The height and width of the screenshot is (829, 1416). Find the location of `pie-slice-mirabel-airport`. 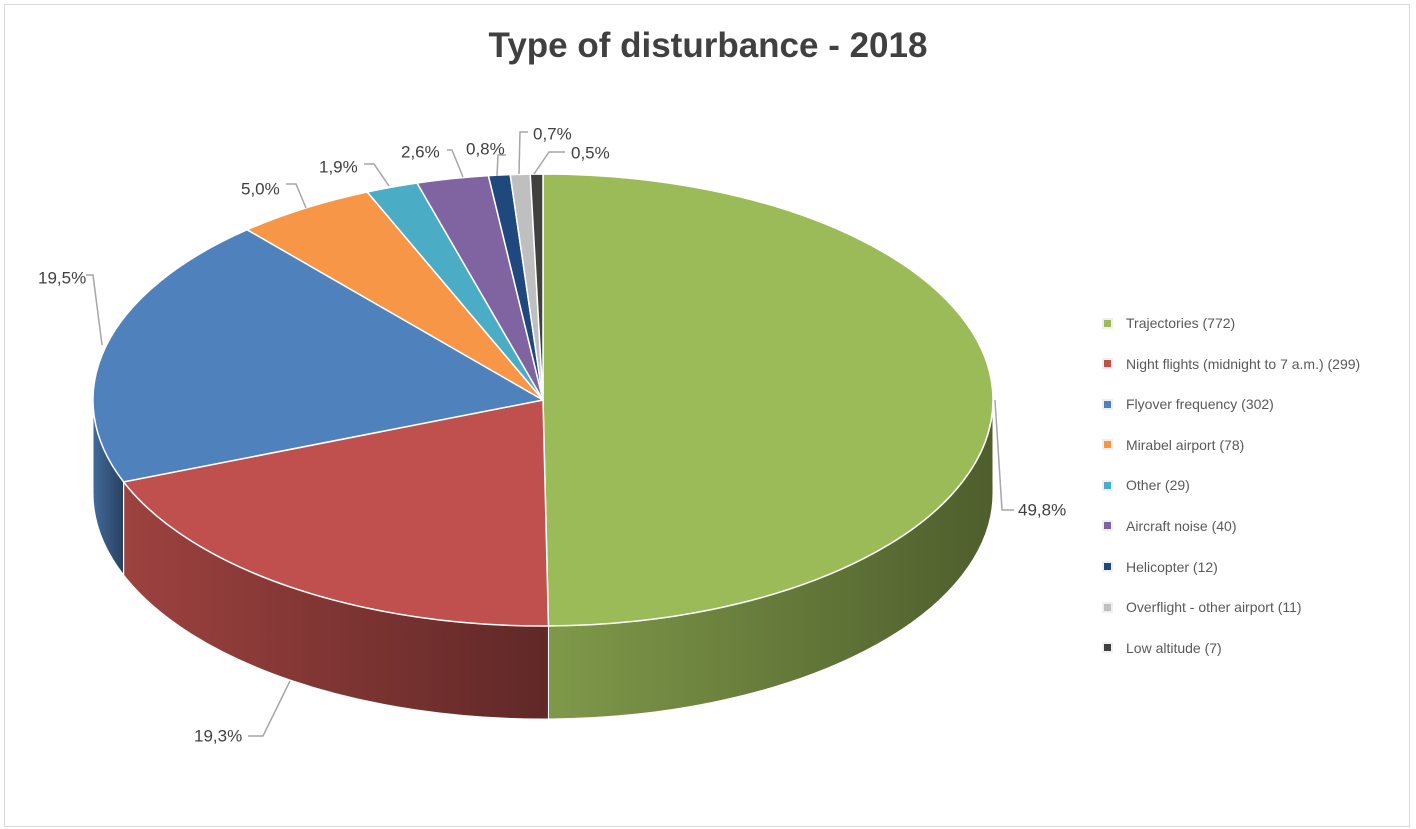

pie-slice-mirabel-airport is located at coordinates (395, 296).